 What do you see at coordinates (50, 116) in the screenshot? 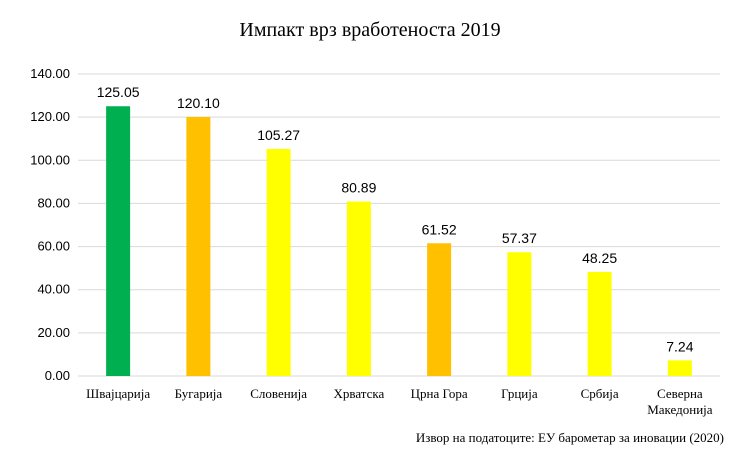
I see `y-tick-label: 120.00` at bounding box center [50, 116].